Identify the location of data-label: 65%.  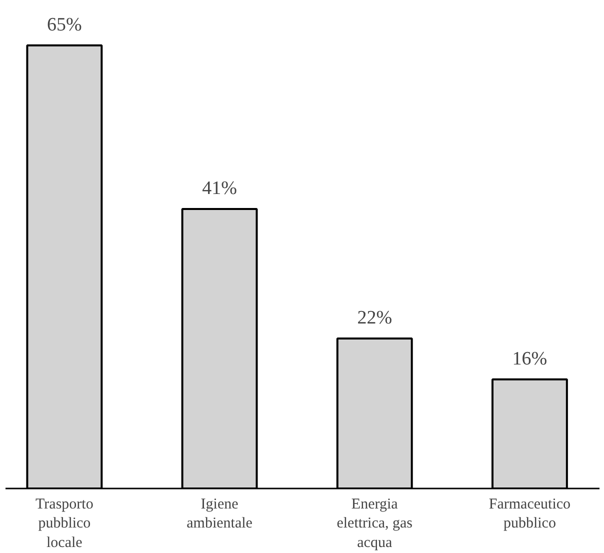
(64, 25).